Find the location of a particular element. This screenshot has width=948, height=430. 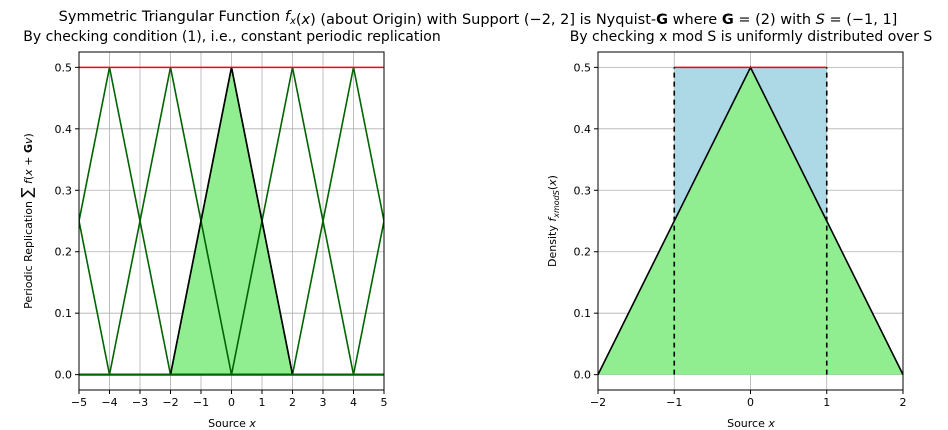

left-y-axis-label: Periodic Replication ∑ f(x + Gv) is located at coordinates (27, 221).